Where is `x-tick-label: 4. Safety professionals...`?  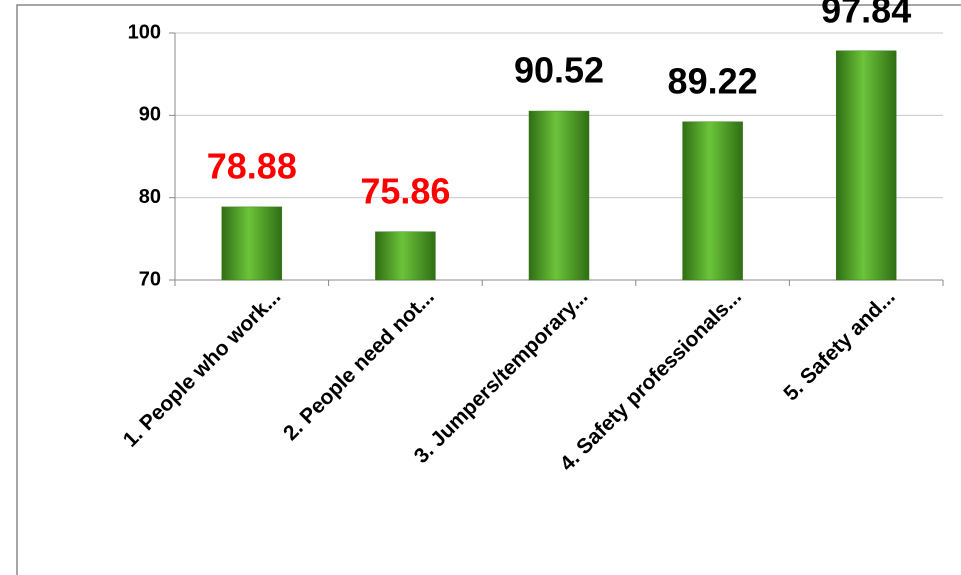
x-tick-label: 4. Safety professionals... is located at coordinates (651, 380).